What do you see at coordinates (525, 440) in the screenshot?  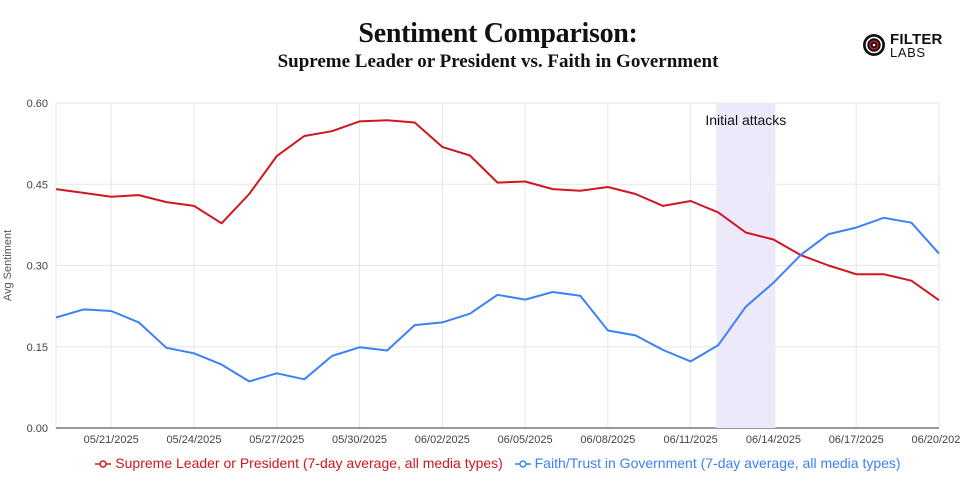 I see `x-tick-label: 06/05/2025` at bounding box center [525, 440].